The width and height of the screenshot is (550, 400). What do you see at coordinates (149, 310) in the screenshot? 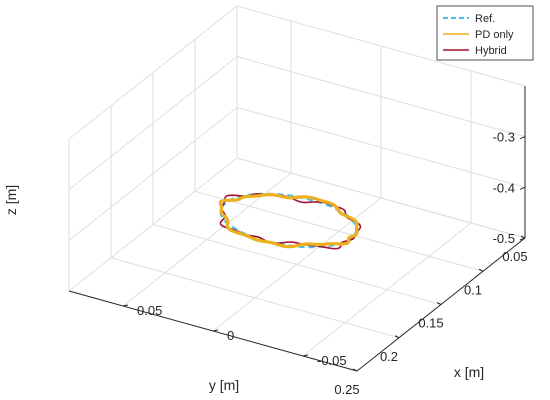
I see `x-tick-label: 0.05` at bounding box center [149, 310].